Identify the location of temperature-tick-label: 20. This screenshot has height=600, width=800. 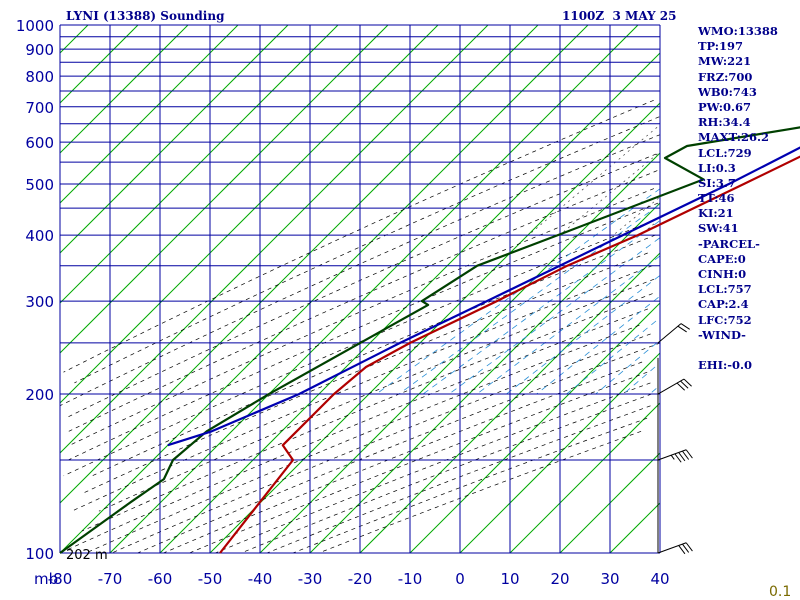
(559, 579).